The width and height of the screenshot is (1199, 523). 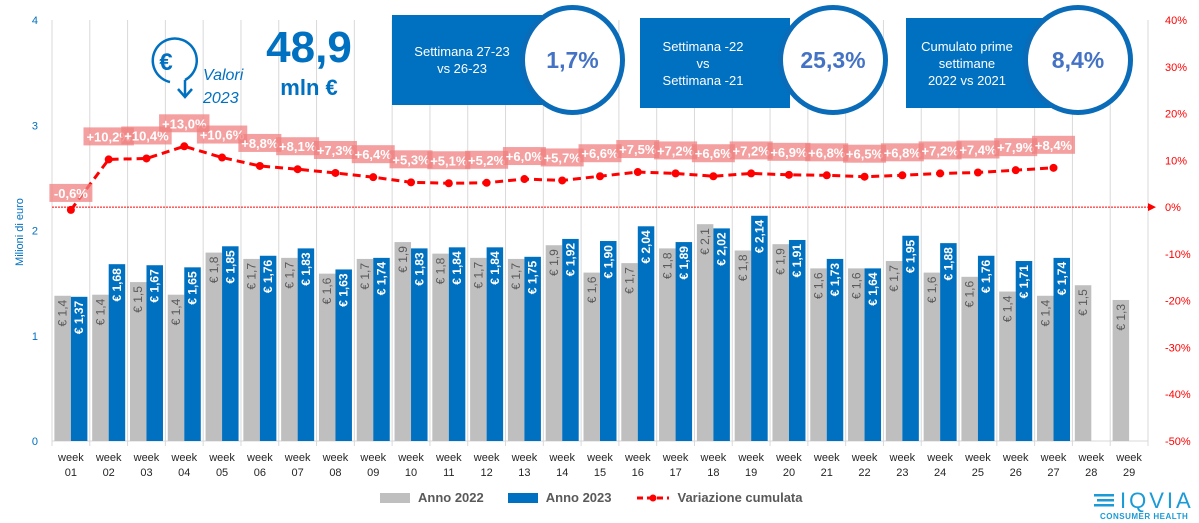 What do you see at coordinates (1090, 465) in the screenshot?
I see `x-tick-label: week 28` at bounding box center [1090, 465].